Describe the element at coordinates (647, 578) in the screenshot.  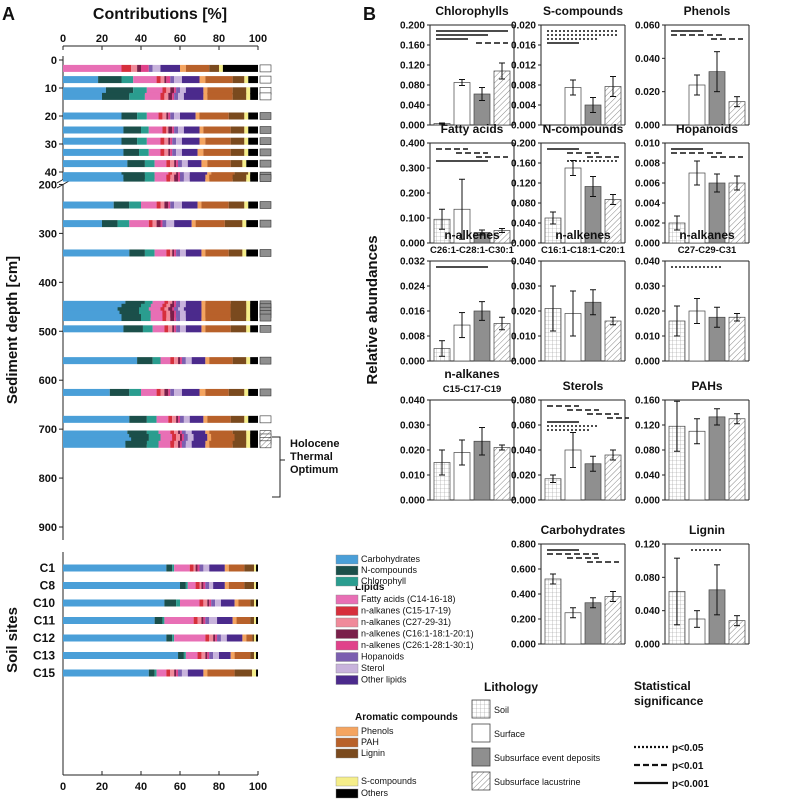
I see `subchart-y-tick-label: 0.080` at that location.